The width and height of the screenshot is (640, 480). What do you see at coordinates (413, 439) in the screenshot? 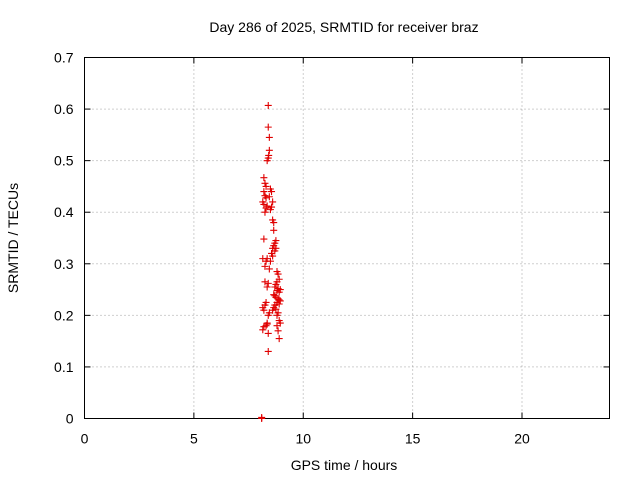
I see `x-tick-label: 15` at bounding box center [413, 439].